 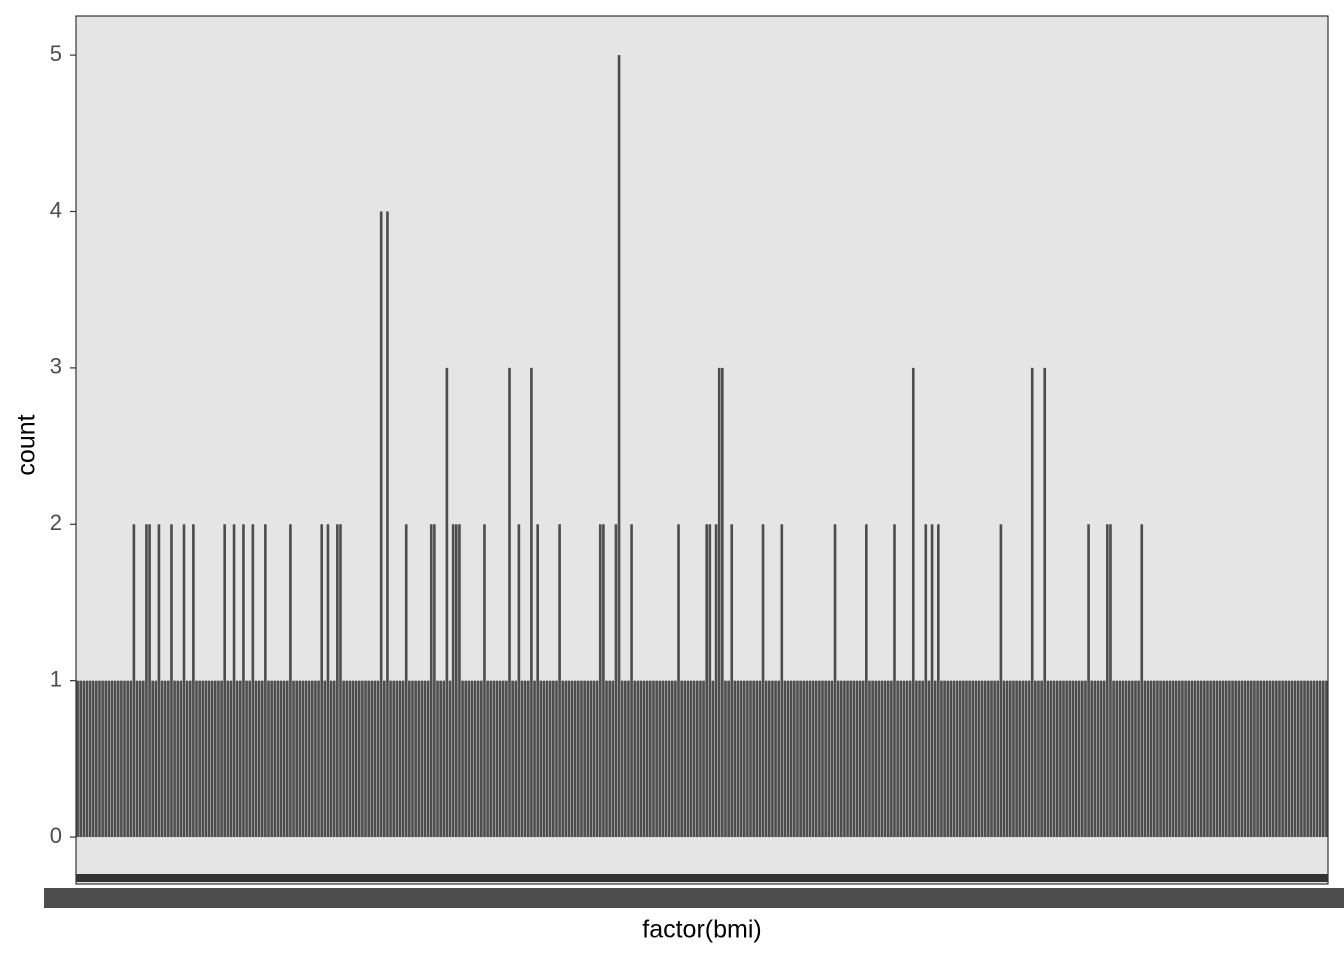 I want to click on y-tick-label: 4, so click(x=56, y=209).